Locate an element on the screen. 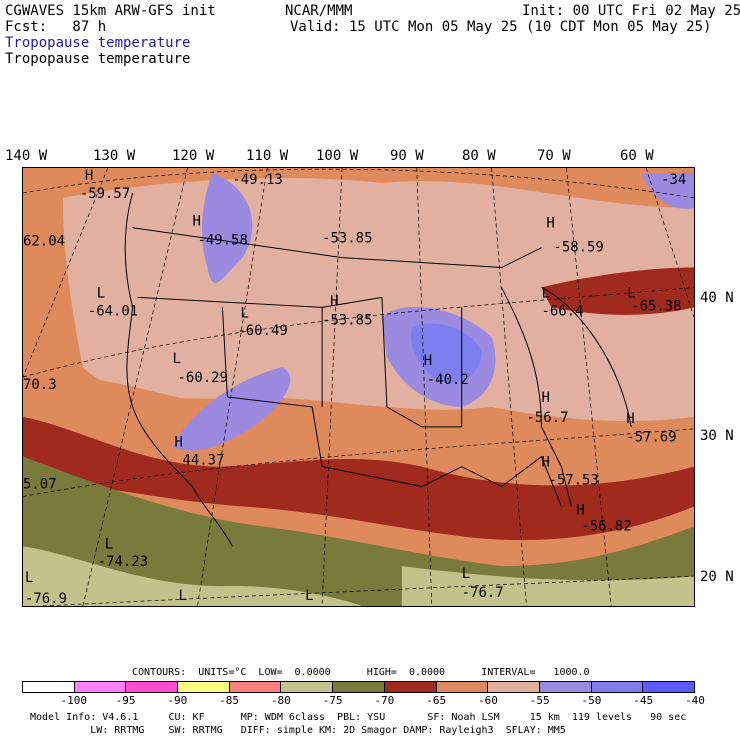 This screenshot has height=740, width=740. lon-label-120w: 120 W is located at coordinates (193, 156).